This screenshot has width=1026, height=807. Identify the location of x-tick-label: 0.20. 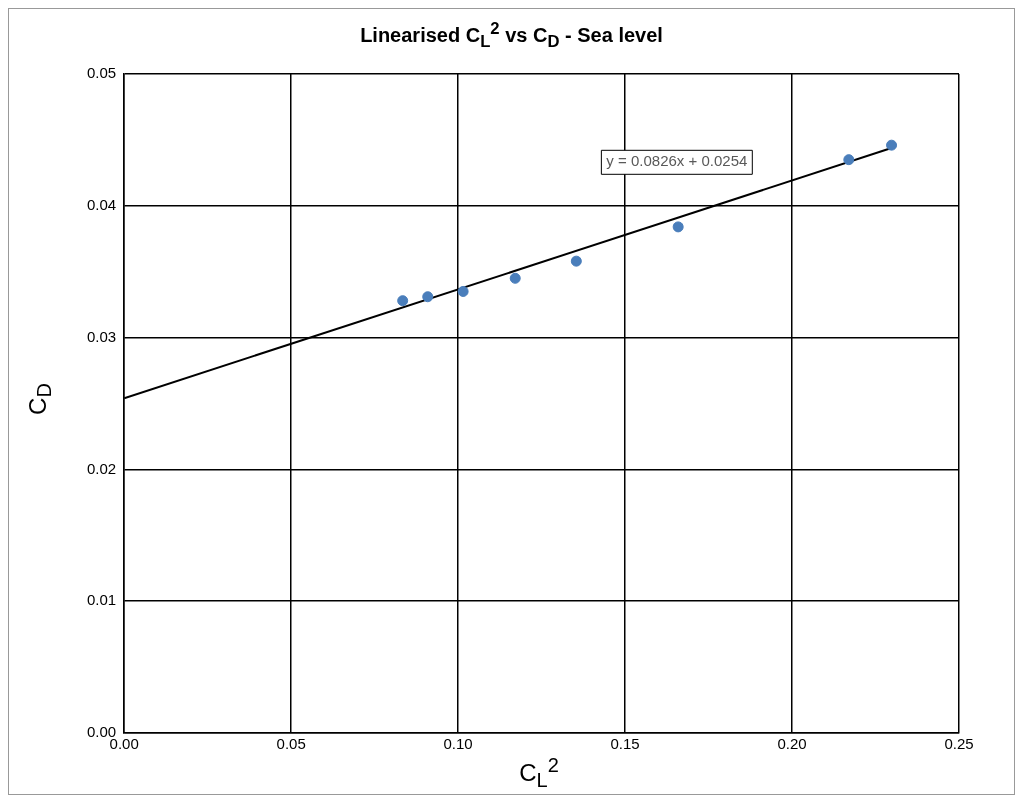
(792, 744).